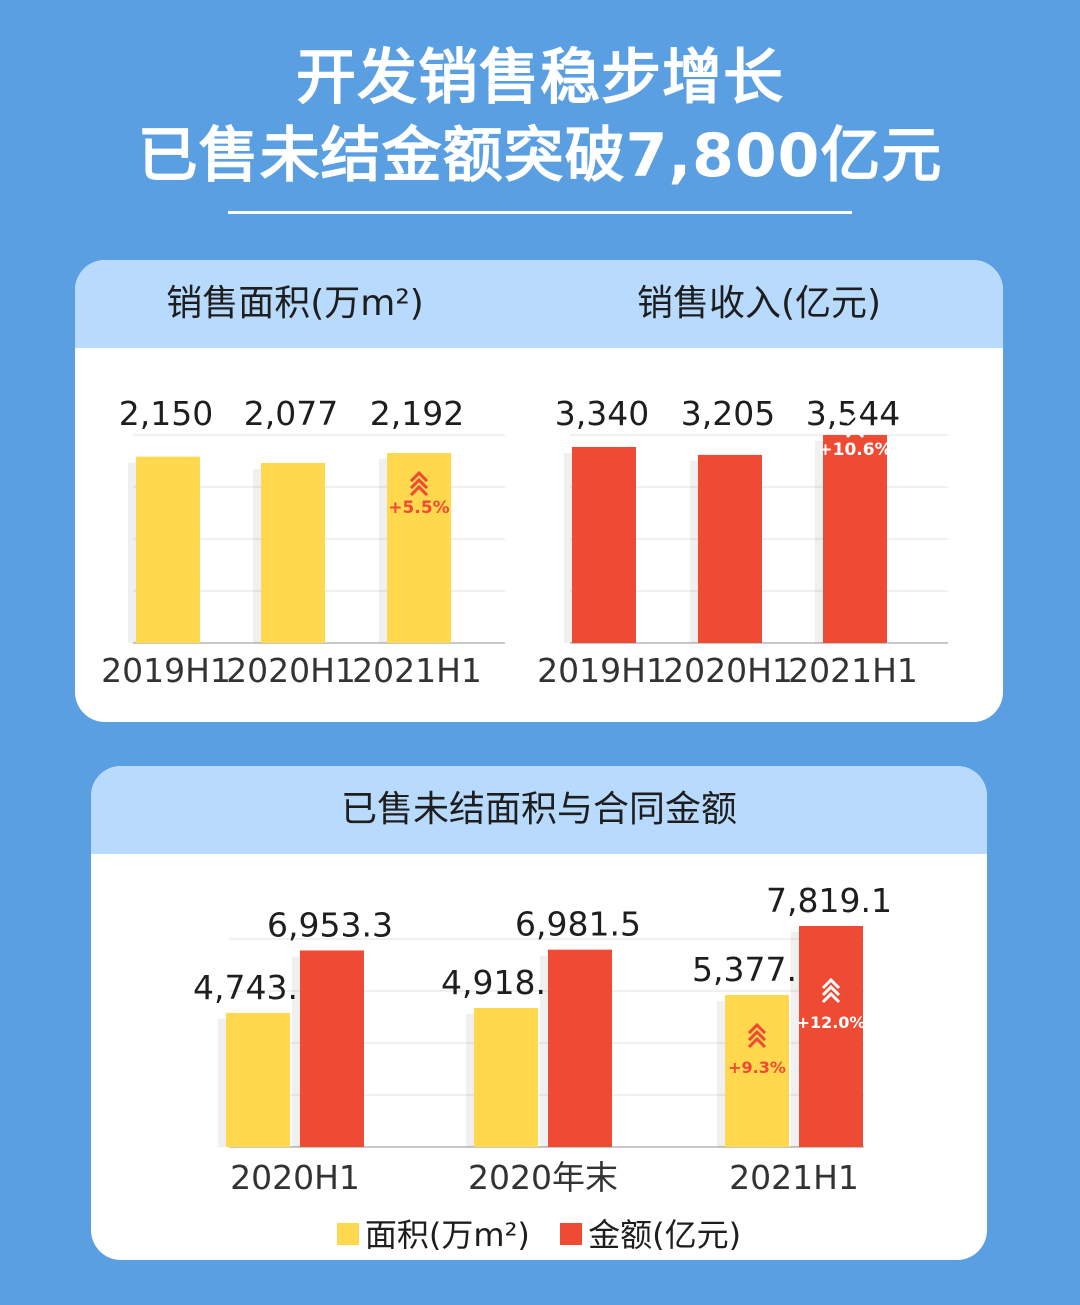 Image resolution: width=1080 pixels, height=1305 pixels. What do you see at coordinates (759, 303) in the screenshot?
I see `revenue-panel-title: 销售收入(亿元)` at bounding box center [759, 303].